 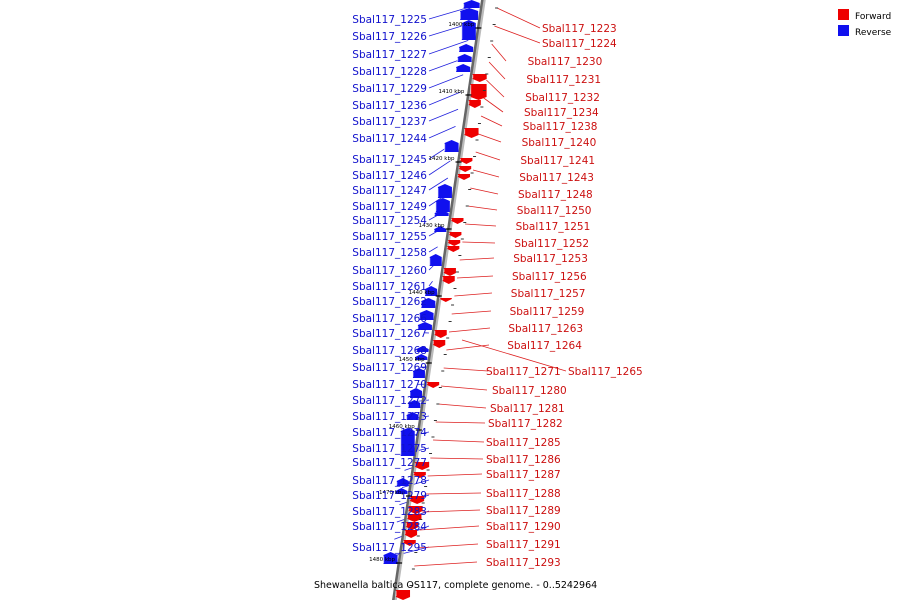 I want to click on gene-label-forward: Sbal117_1285, so click(x=523, y=443).